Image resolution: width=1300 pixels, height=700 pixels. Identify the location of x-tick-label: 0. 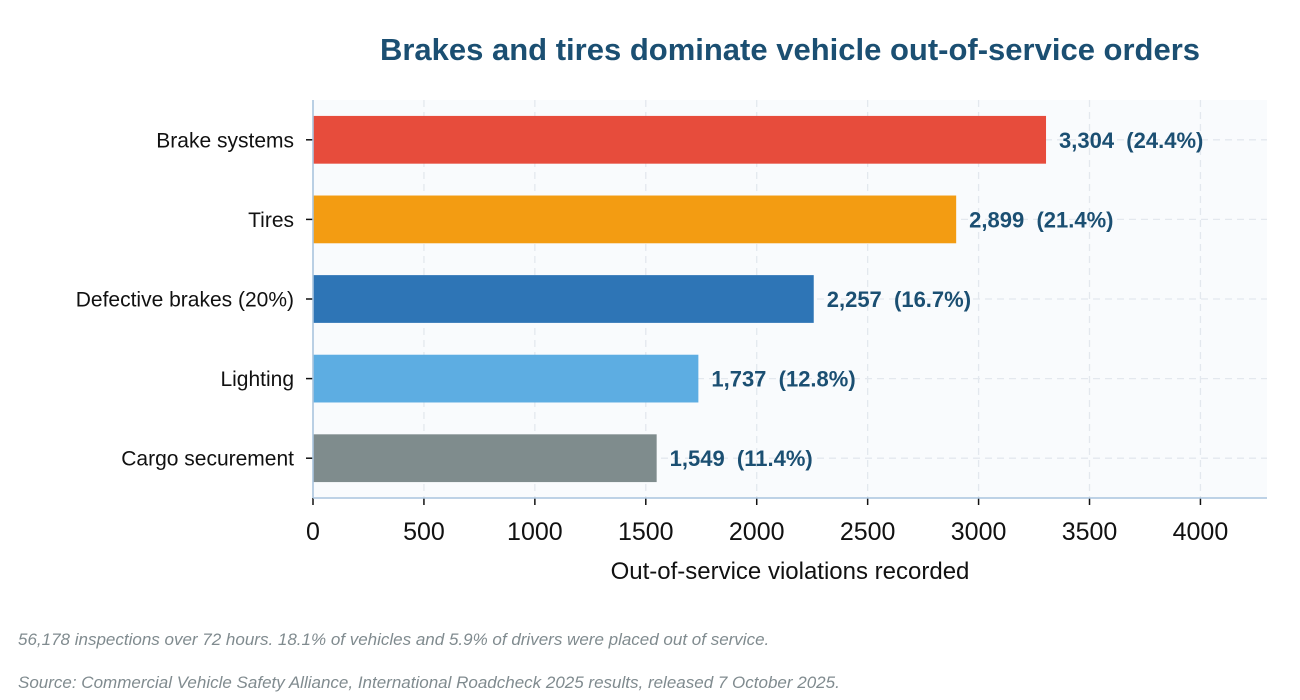
(313, 532).